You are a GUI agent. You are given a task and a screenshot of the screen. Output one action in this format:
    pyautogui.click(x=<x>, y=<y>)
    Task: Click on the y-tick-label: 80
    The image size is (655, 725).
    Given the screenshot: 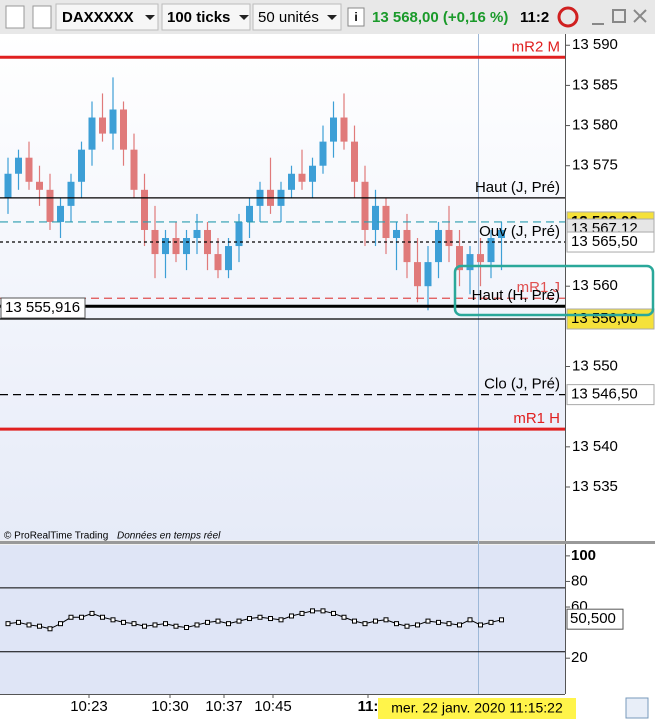 What is the action you would take?
    pyautogui.click(x=579, y=580)
    